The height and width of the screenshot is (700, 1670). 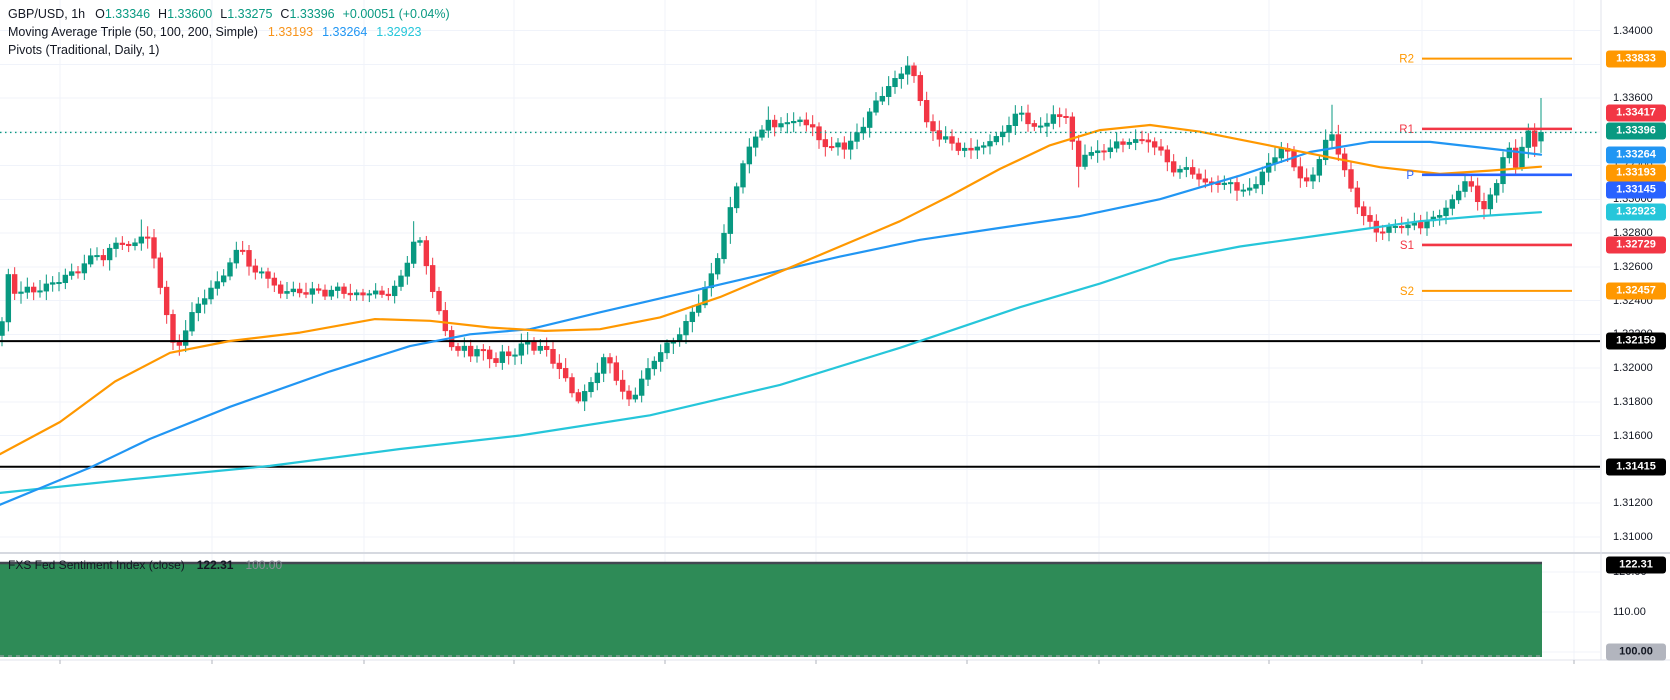 I want to click on pivot-label-r1: R1, so click(x=1406, y=130).